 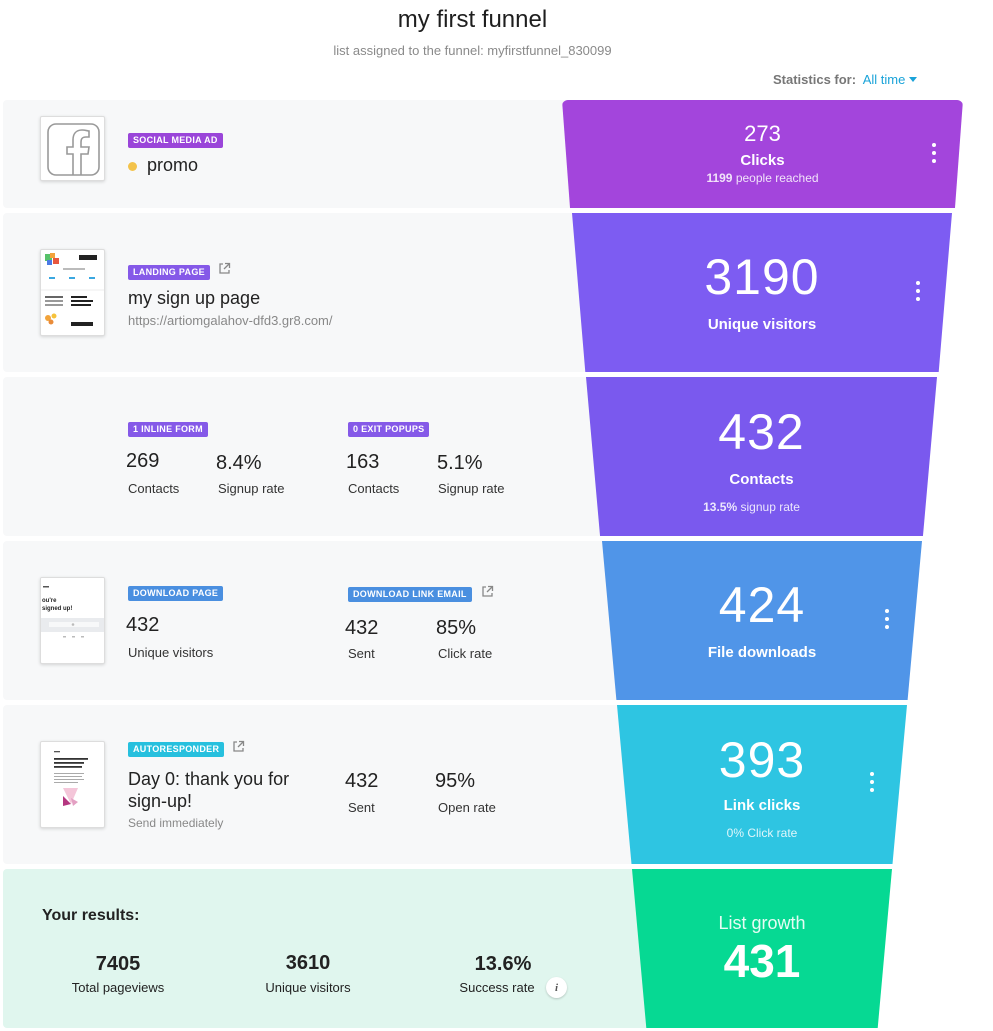 I want to click on download-page-tag: DOWNLOAD PAGE, so click(x=176, y=593).